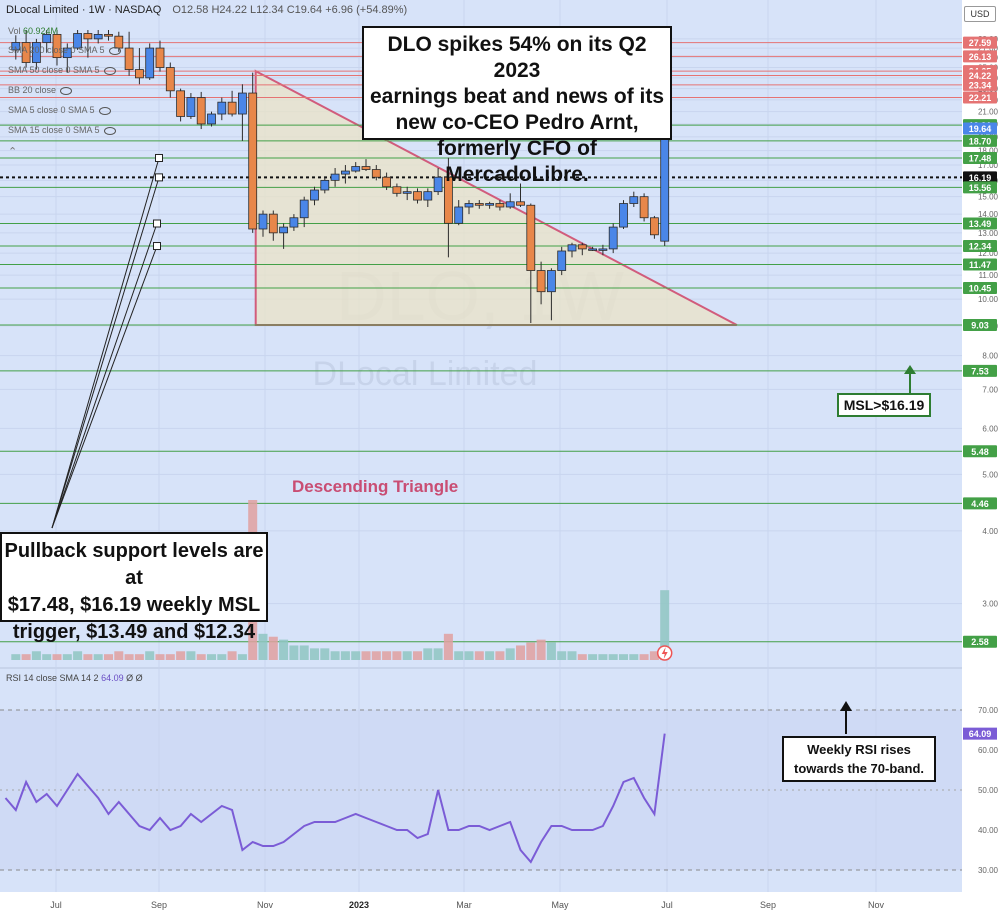  I want to click on level-price-tag-label: 13.49, so click(980, 224).